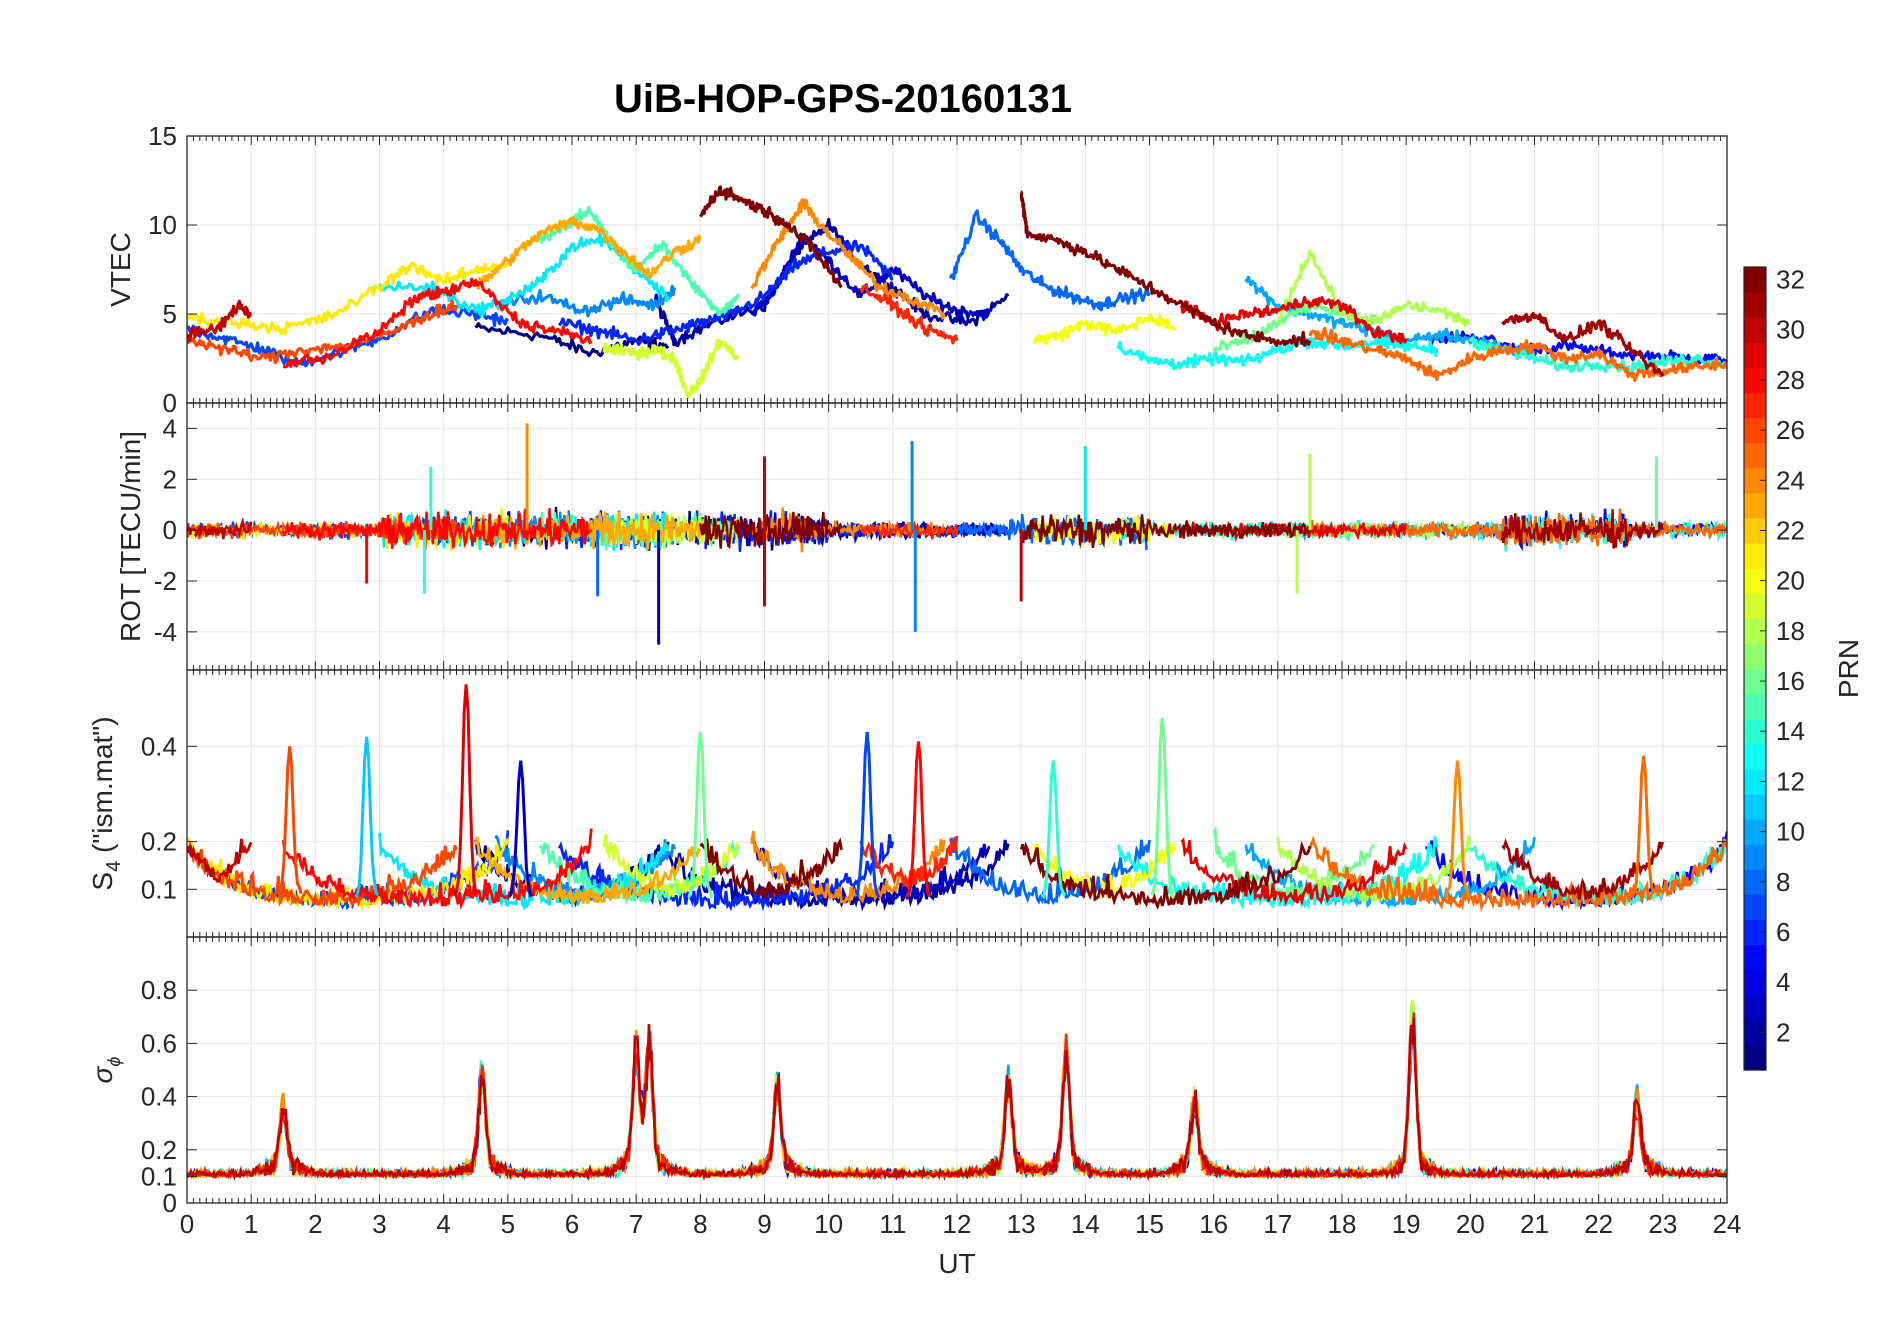 The height and width of the screenshot is (1330, 1902). I want to click on s4-y-label: S4 ("ism.mat"), so click(106, 803).